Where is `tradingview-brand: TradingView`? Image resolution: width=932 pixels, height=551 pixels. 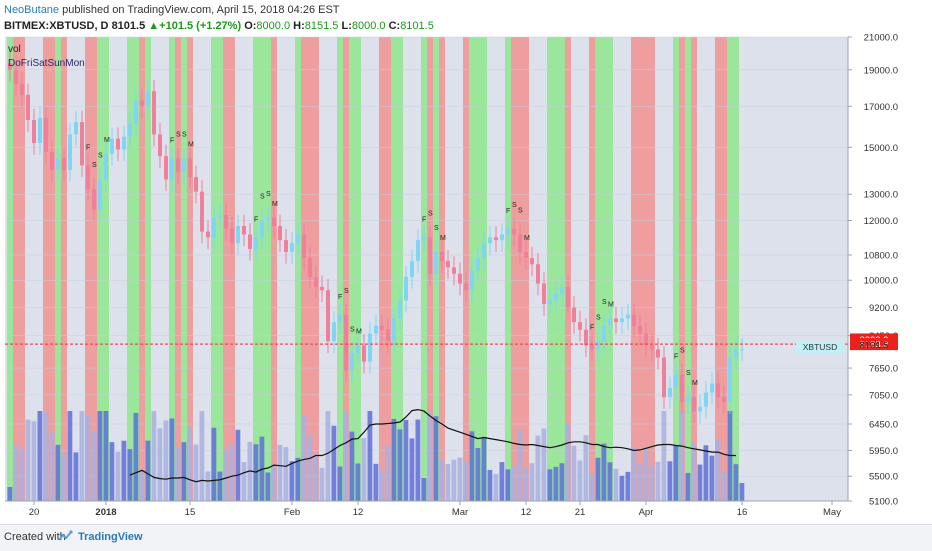
tradingview-brand: TradingView is located at coordinates (110, 537).